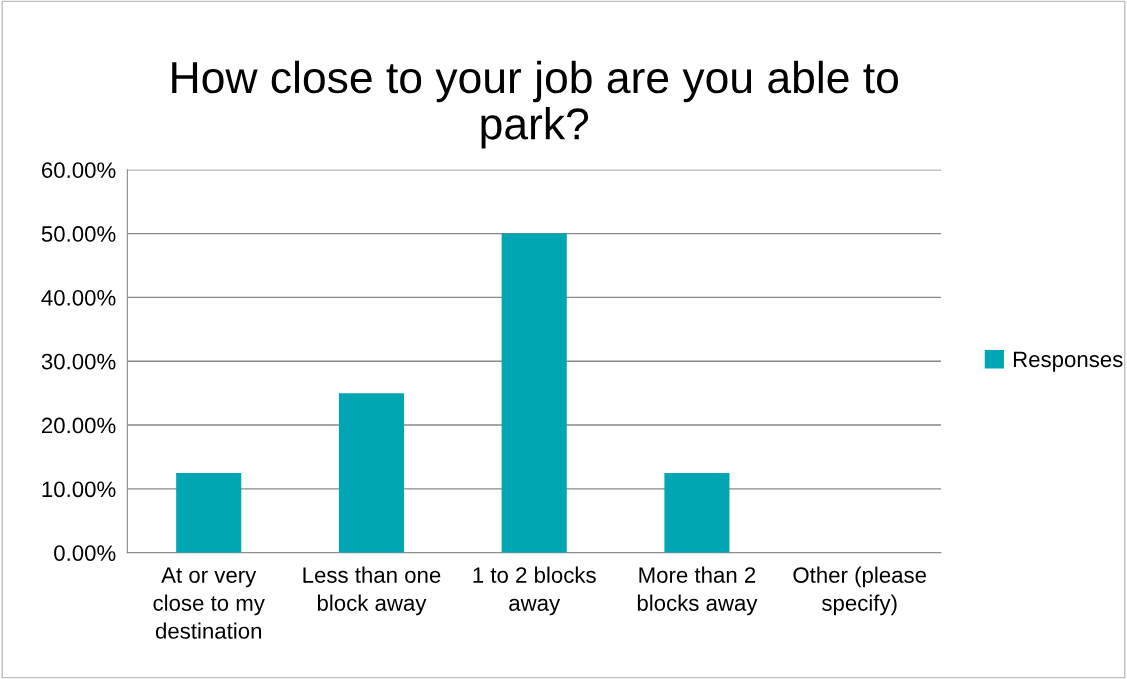 The width and height of the screenshot is (1127, 679). Describe the element at coordinates (372, 591) in the screenshot. I see `x-tick-label: Less than one block away` at that location.